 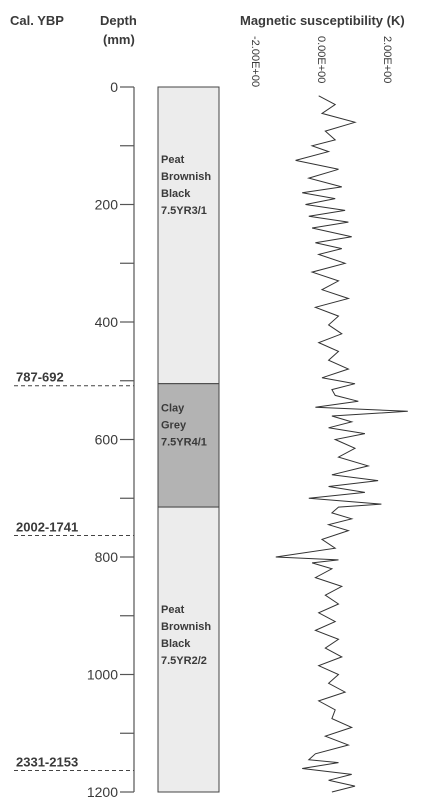 I want to click on age-header: Cal. YBP, so click(x=37, y=20).